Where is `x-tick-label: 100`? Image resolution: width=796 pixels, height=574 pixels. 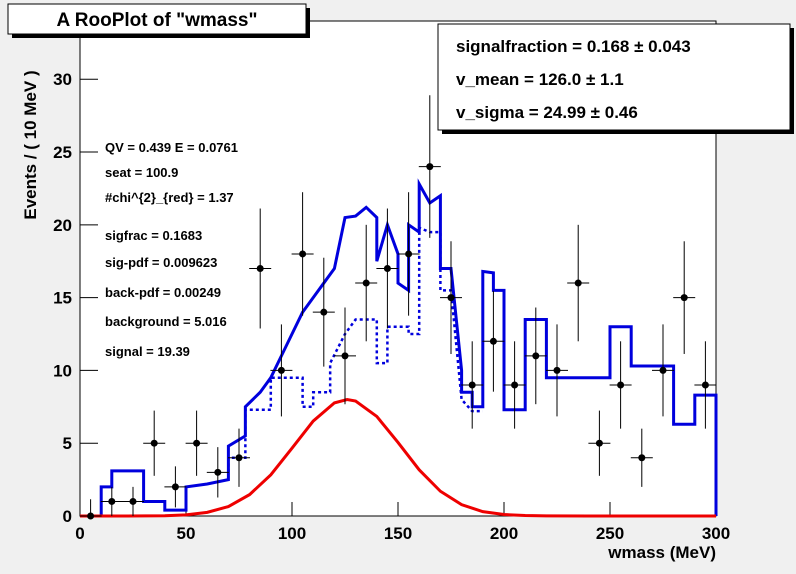 x-tick-label: 100 is located at coordinates (292, 533).